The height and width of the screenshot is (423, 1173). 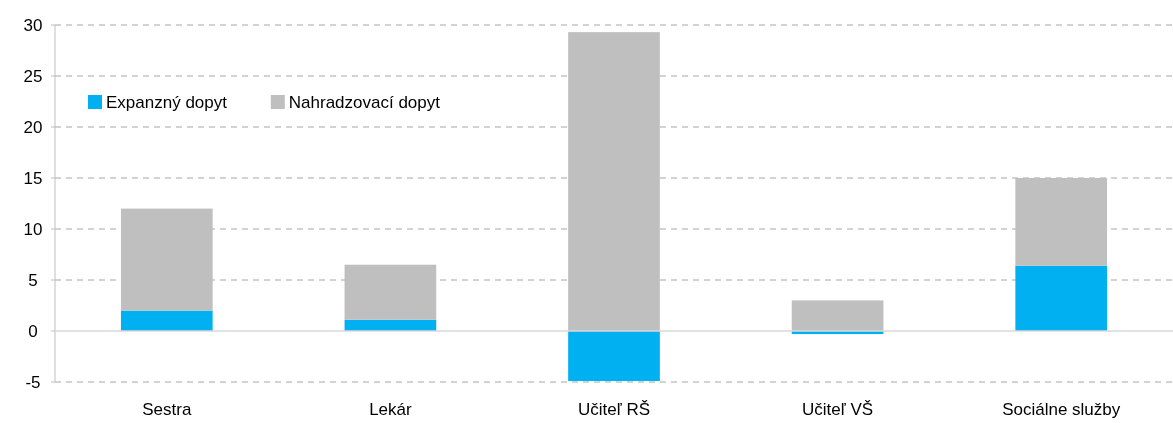 What do you see at coordinates (33, 127) in the screenshot?
I see `y-tick-label: 20` at bounding box center [33, 127].